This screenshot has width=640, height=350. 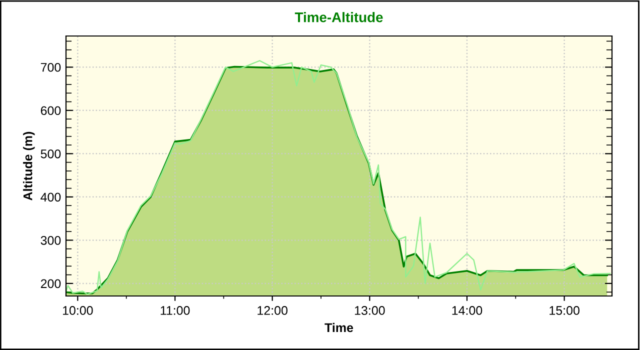 I want to click on y-tick-label: 300, so click(x=50, y=240).